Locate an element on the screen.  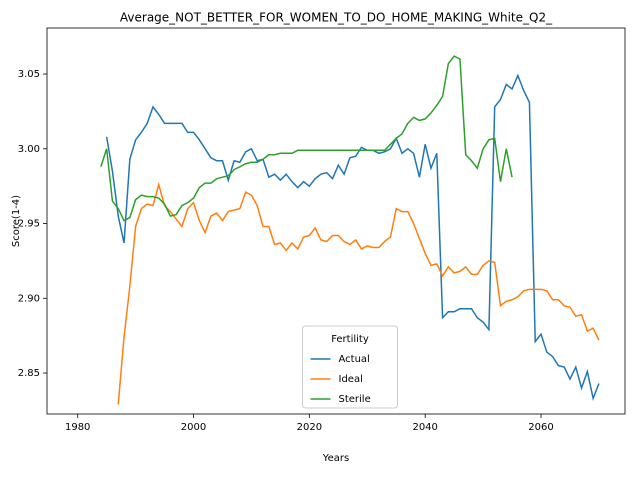
x-axis-label: Years is located at coordinates (335, 458).